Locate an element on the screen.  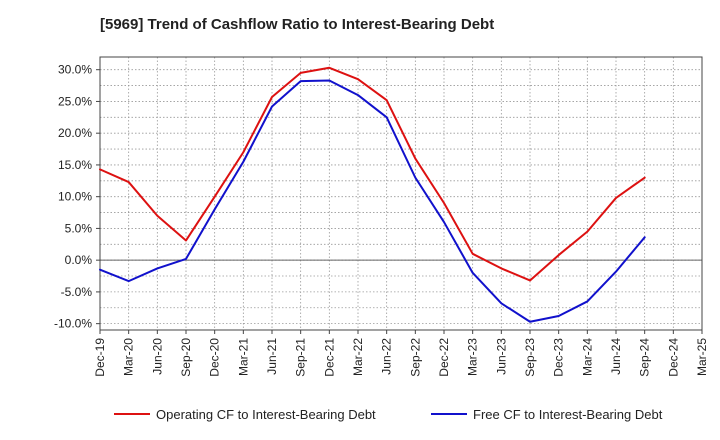
x-tick-label: Sep-24 is located at coordinates (645, 357).